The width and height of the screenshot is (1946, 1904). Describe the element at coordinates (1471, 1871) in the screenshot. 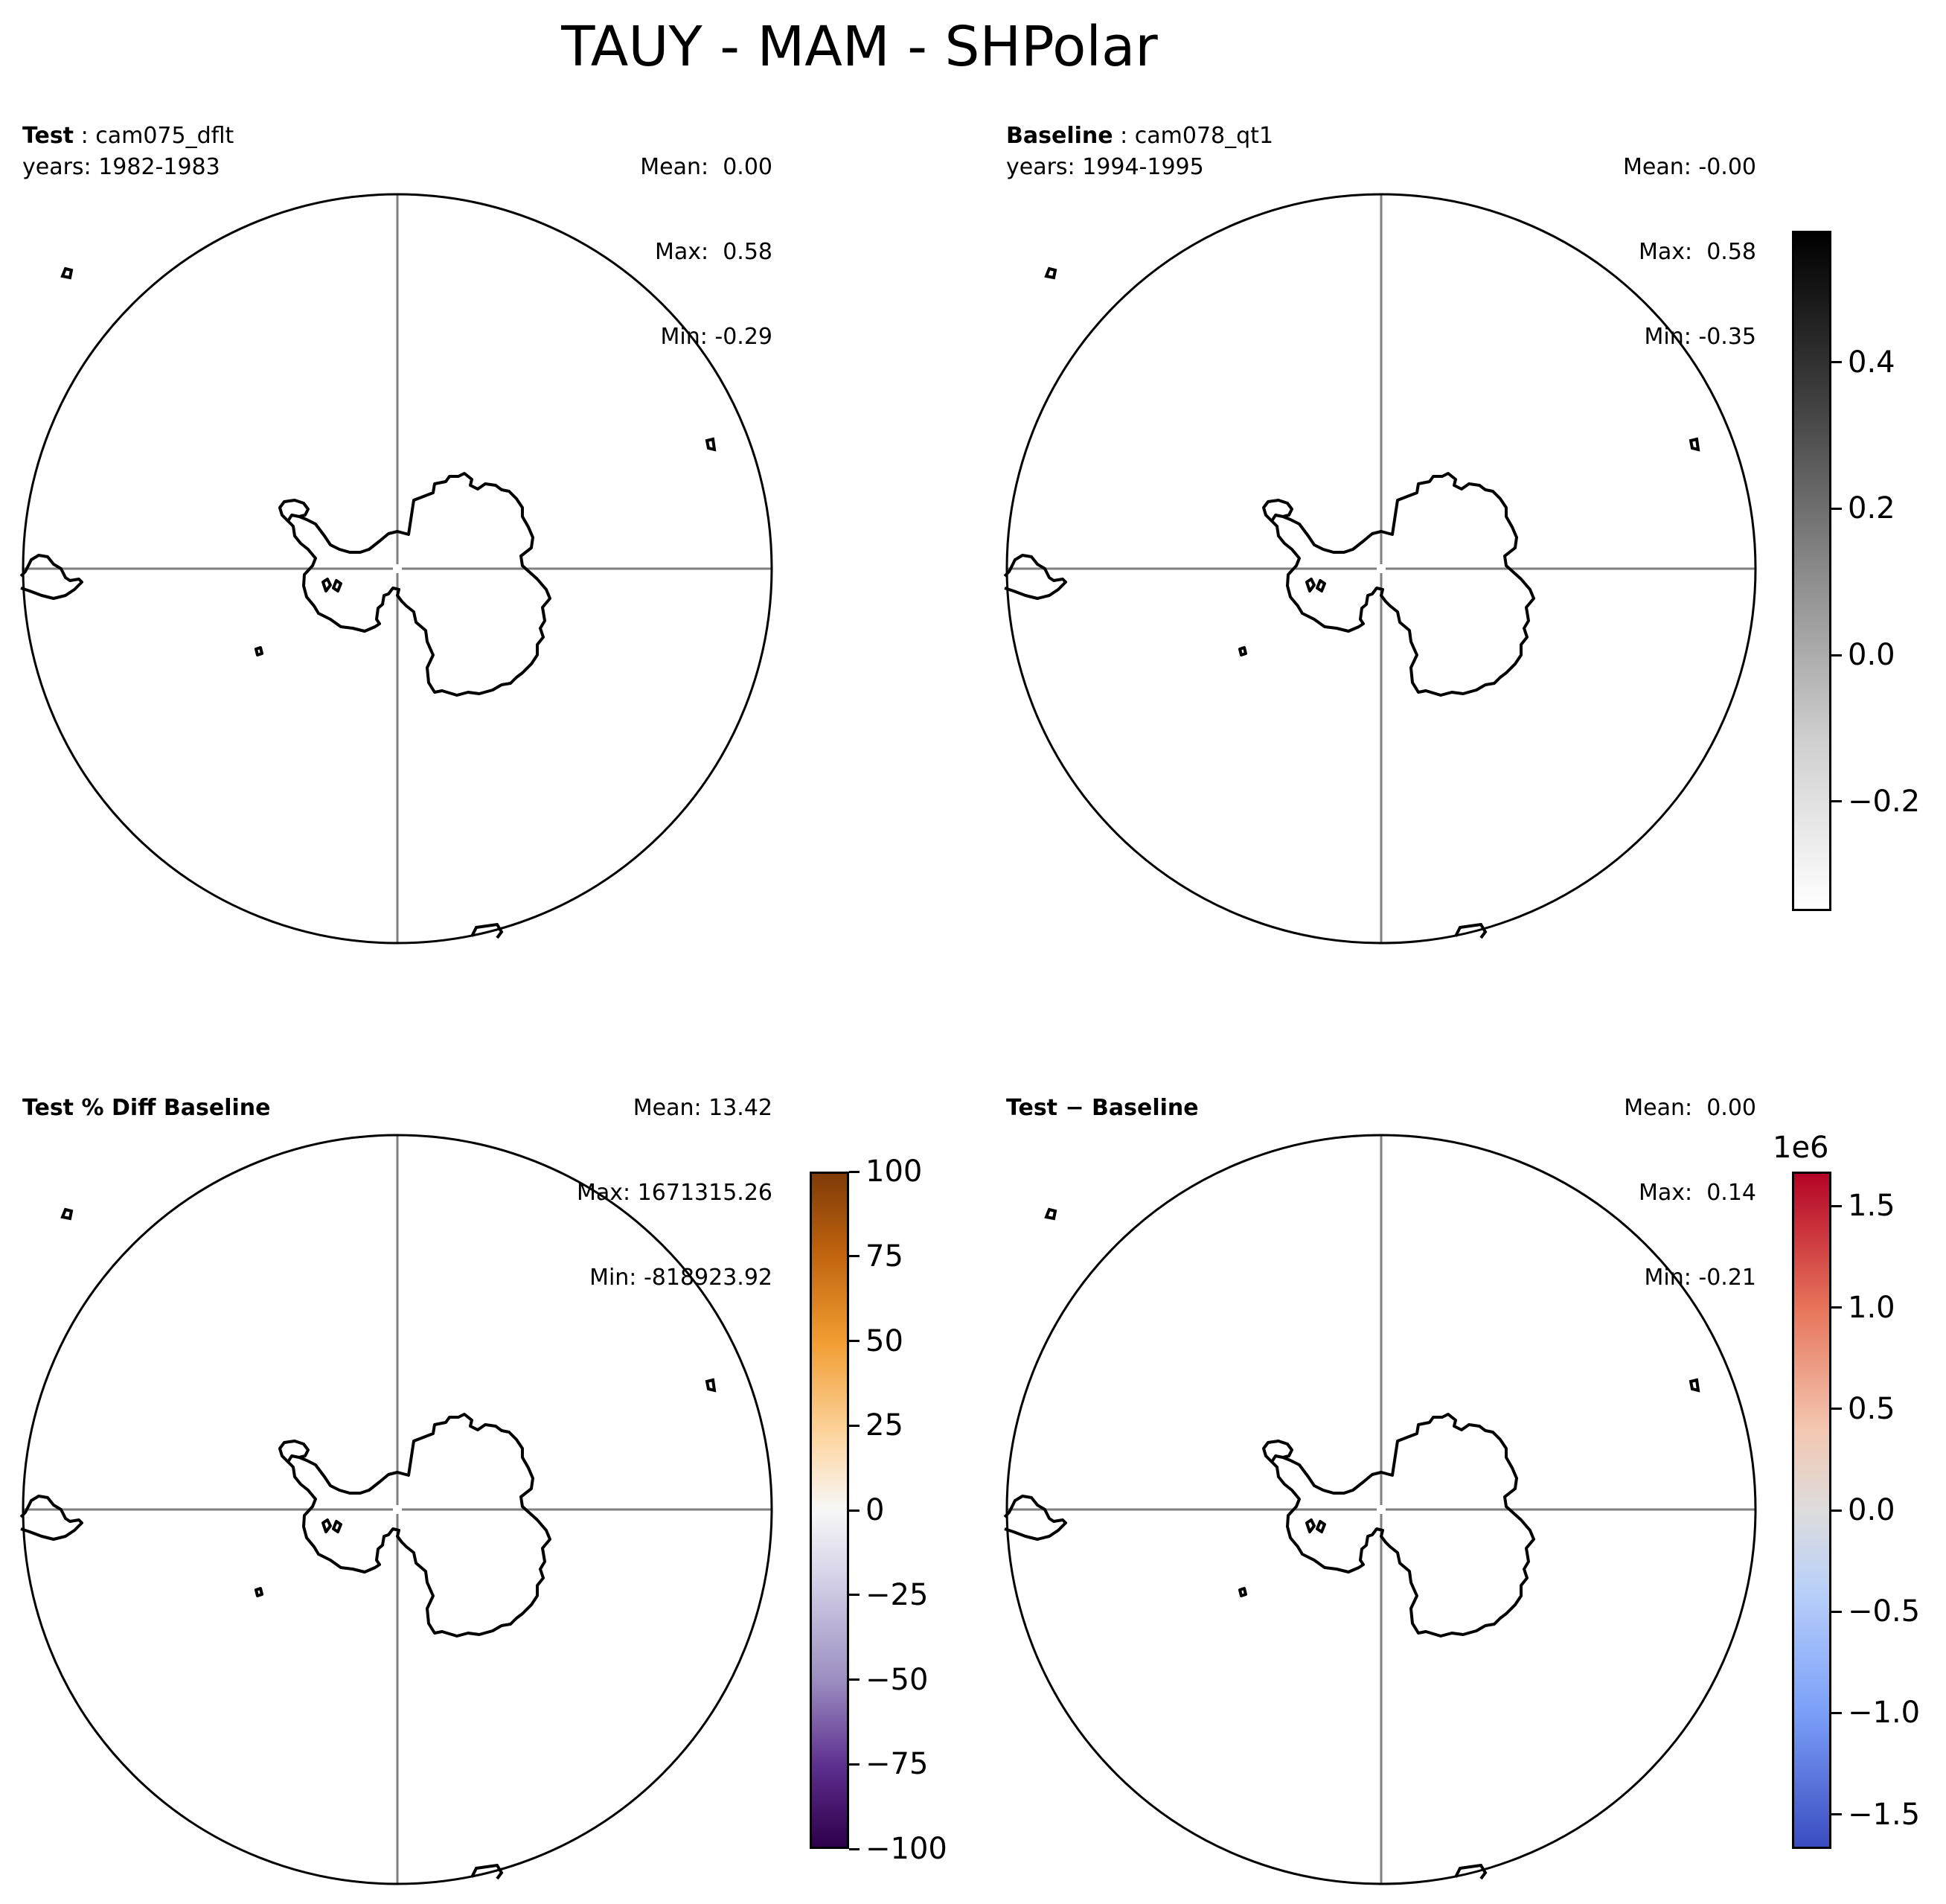

I see `diff-africa-coastline` at that location.